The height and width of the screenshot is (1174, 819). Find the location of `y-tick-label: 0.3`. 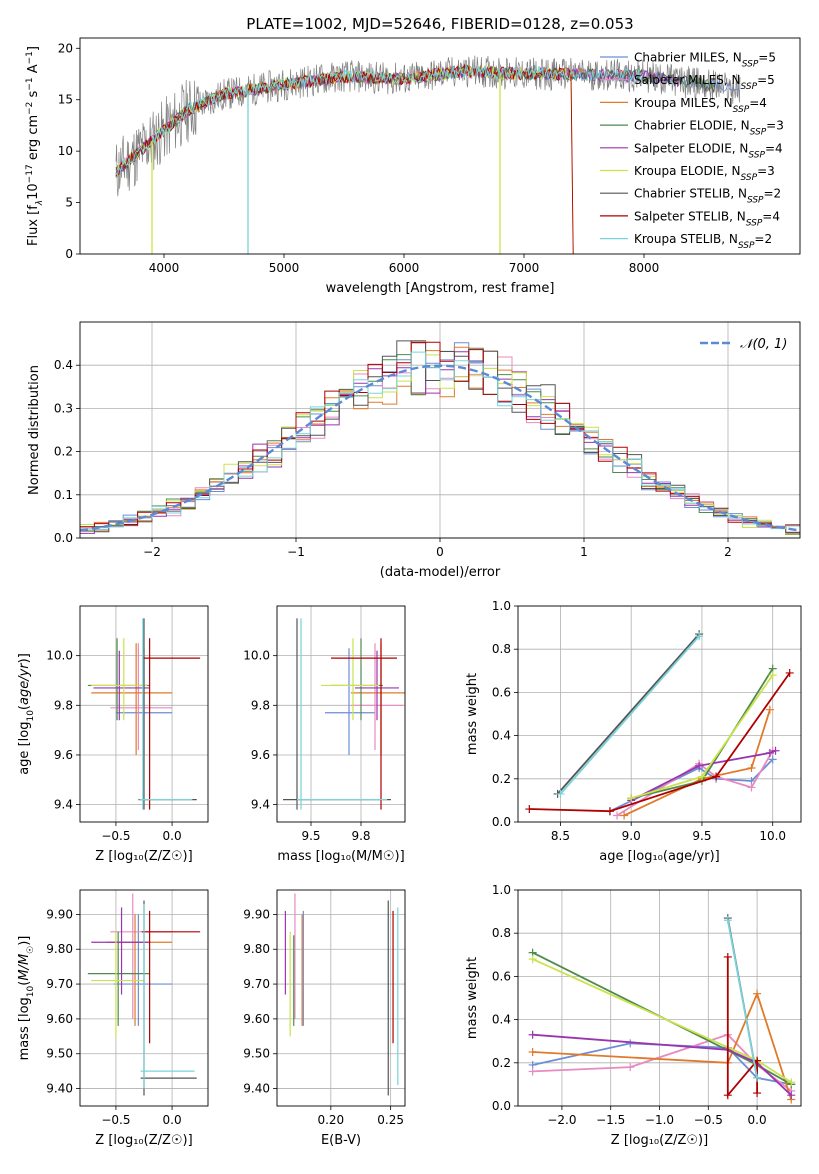

y-tick-label: 0.3 is located at coordinates (63, 408).